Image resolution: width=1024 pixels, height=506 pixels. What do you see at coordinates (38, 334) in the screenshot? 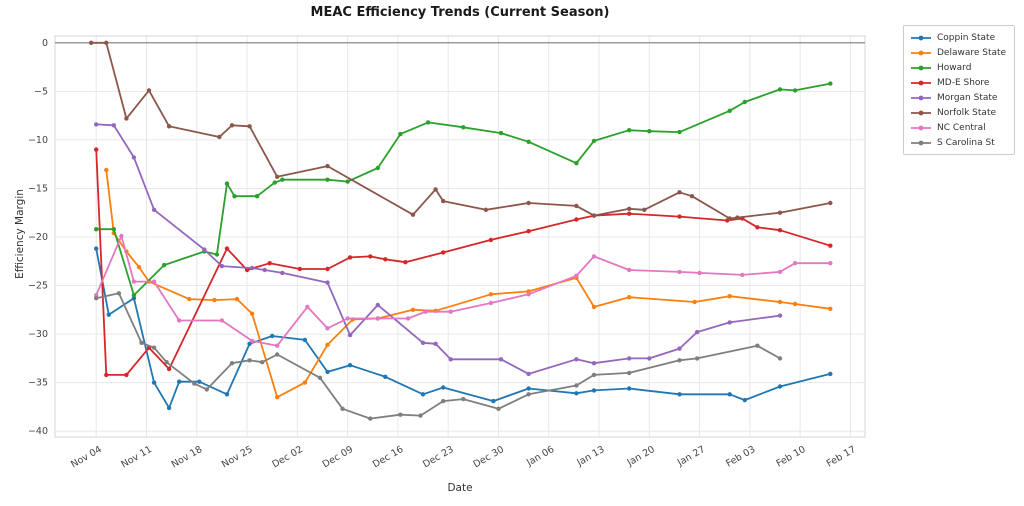
I see `y-tick-label: −30` at bounding box center [38, 334].